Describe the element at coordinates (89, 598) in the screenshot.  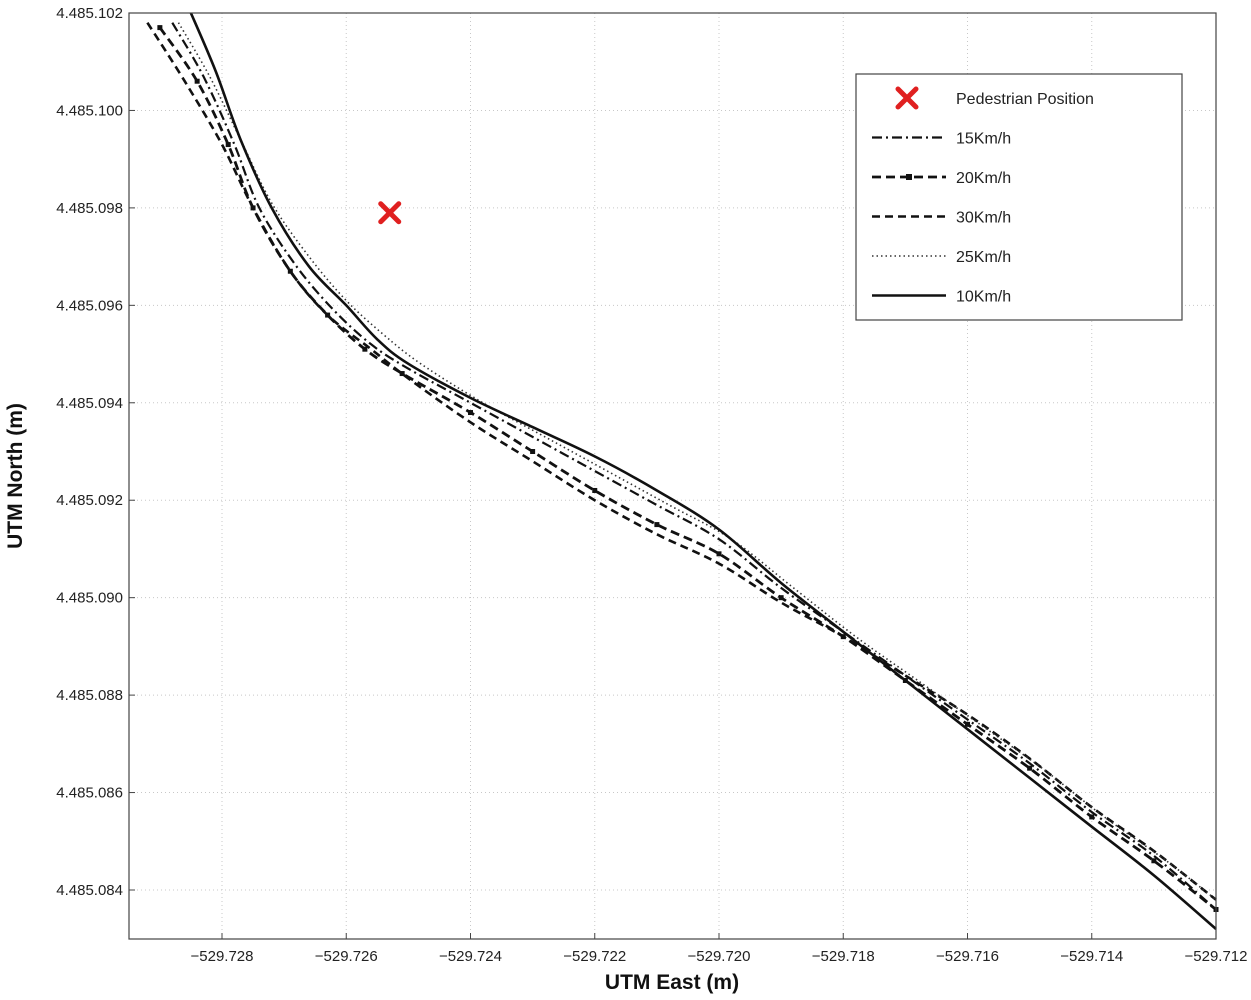
I see `y-tick-label: 4.485.090` at that location.